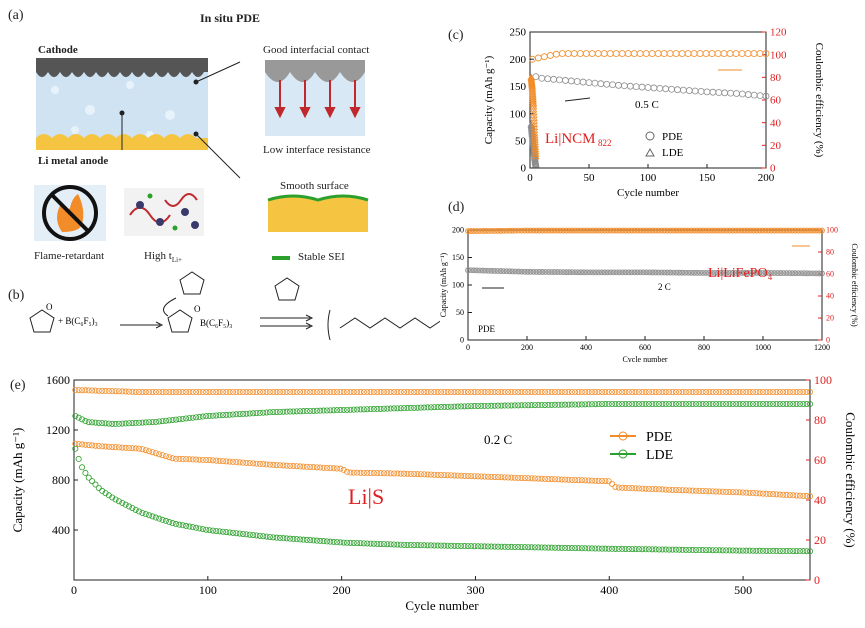 This screenshot has width=865, height=628. I want to click on panel-d-label: (d), so click(456, 207).